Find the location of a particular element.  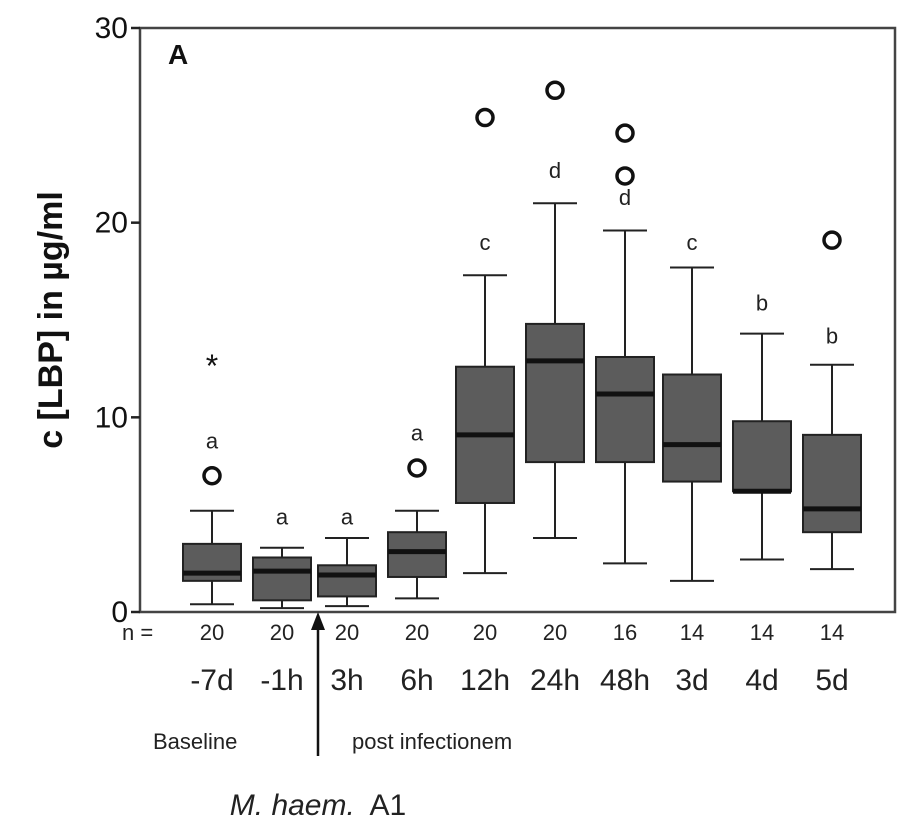

infection-strain-label: M. haem. A1 is located at coordinates (318, 805).